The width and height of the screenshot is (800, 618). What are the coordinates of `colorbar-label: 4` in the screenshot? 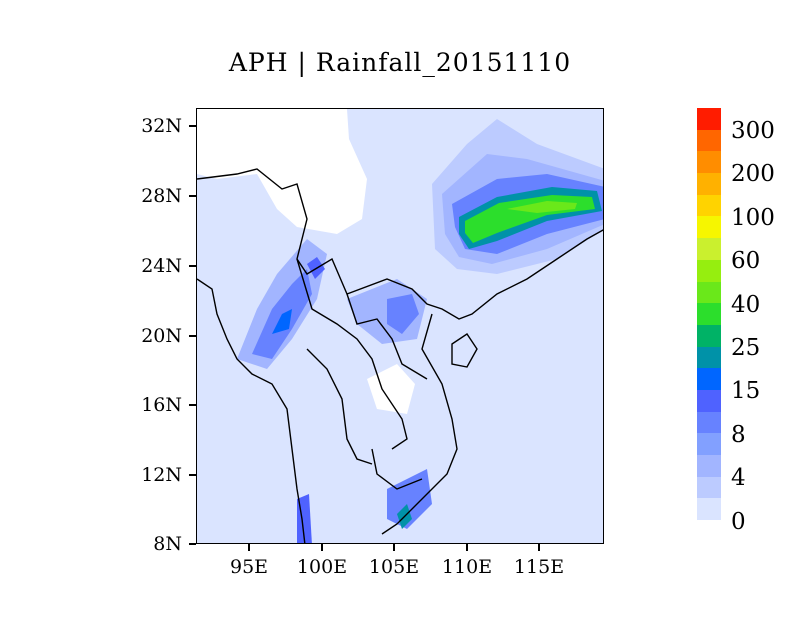 It's located at (738, 478).